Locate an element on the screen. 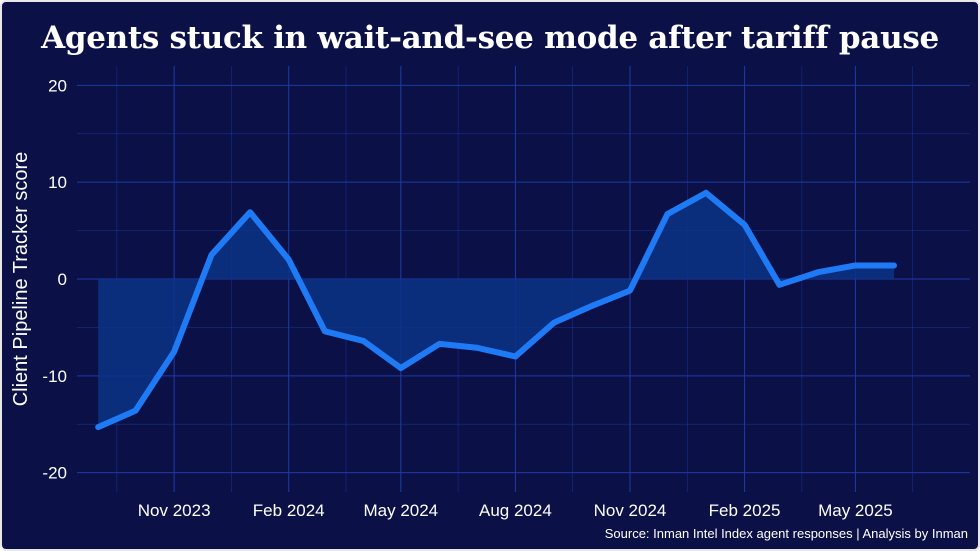 The image size is (980, 551). y-tick-label: -20 is located at coordinates (54, 473).